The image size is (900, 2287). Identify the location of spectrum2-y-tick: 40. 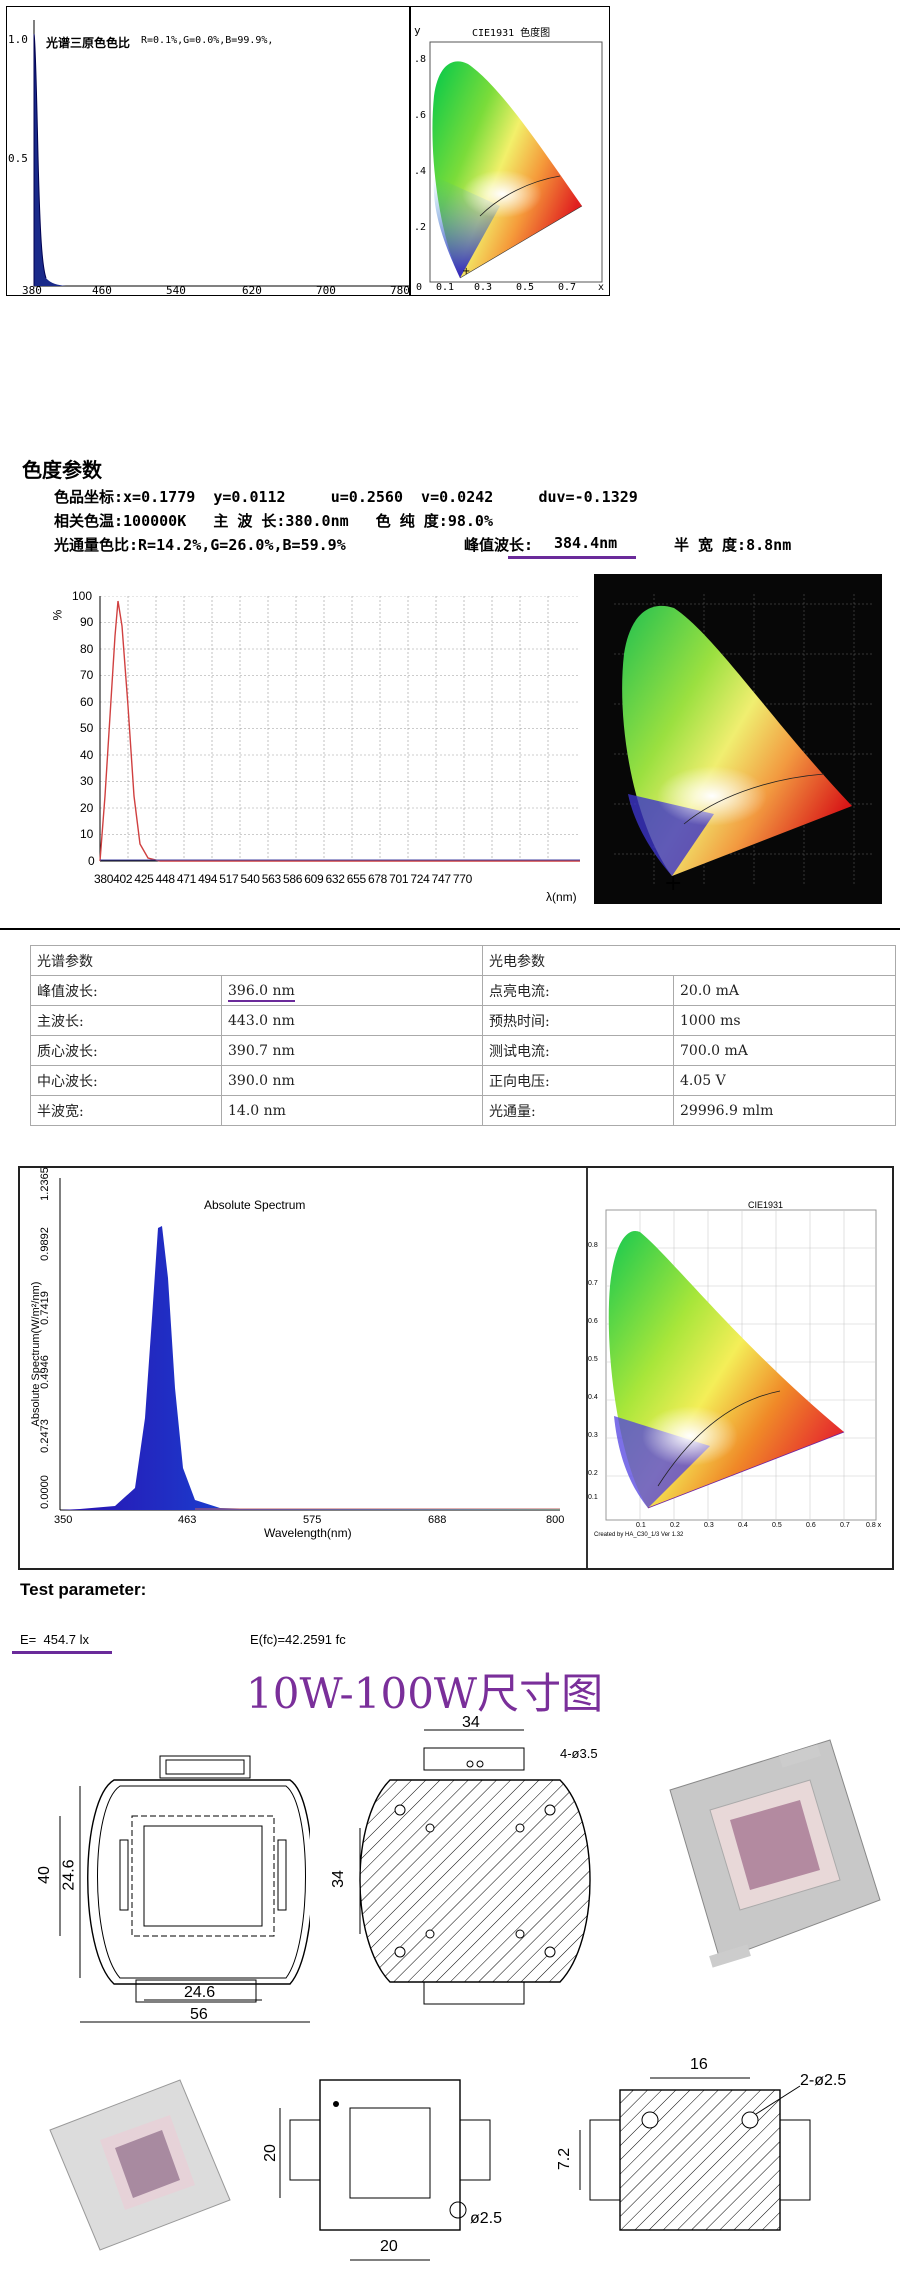
(87, 755).